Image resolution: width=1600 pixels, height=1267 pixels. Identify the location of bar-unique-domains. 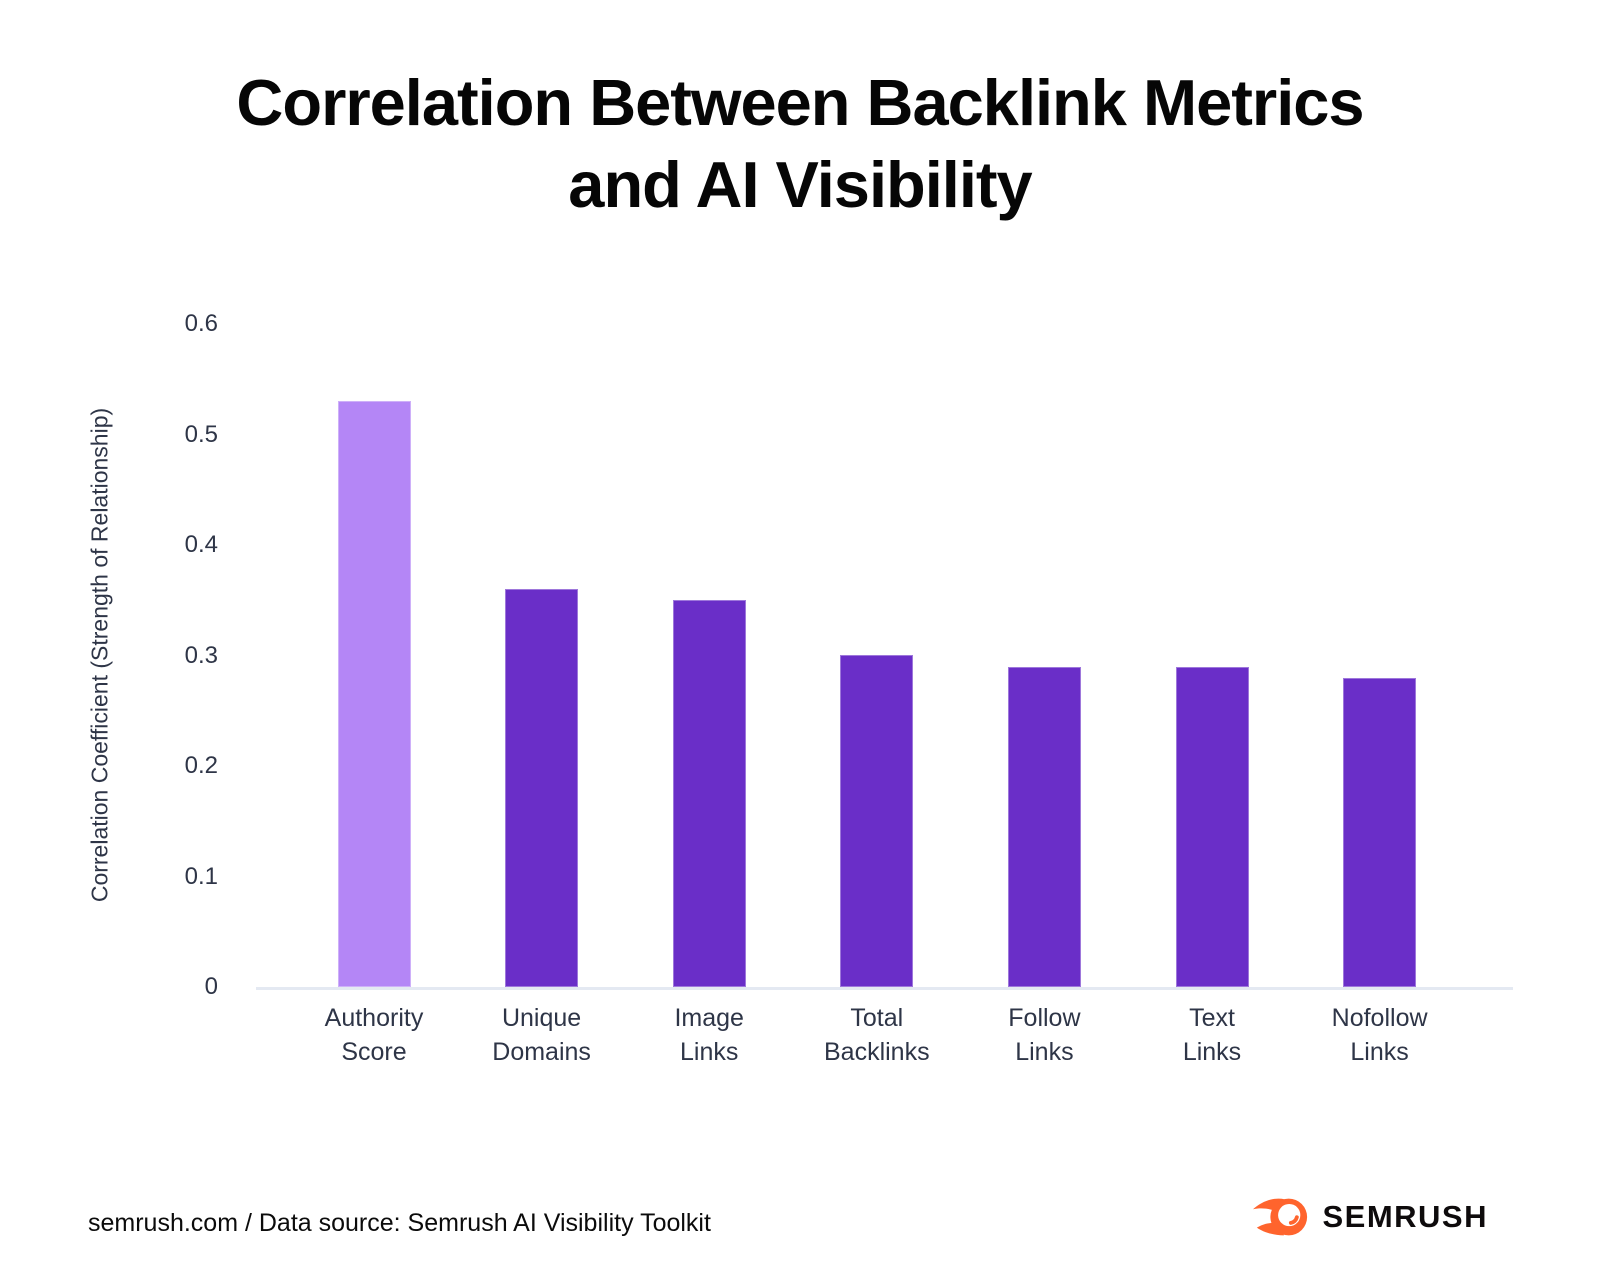
(542, 788).